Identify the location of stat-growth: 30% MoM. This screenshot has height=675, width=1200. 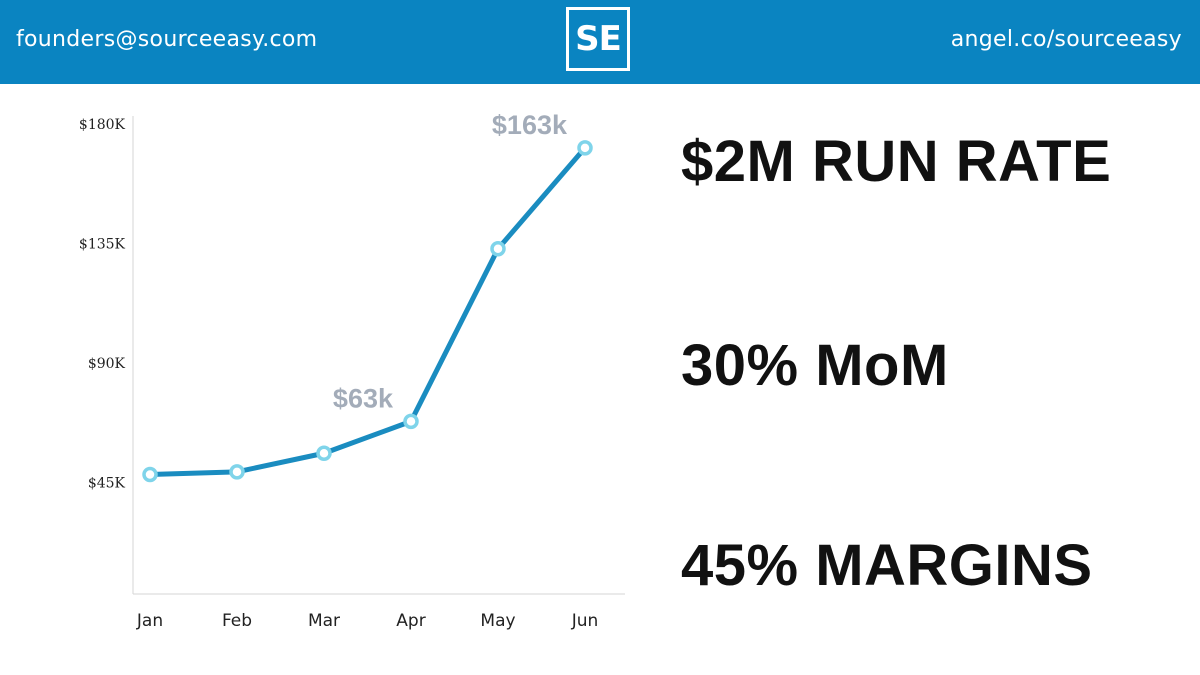
(815, 365).